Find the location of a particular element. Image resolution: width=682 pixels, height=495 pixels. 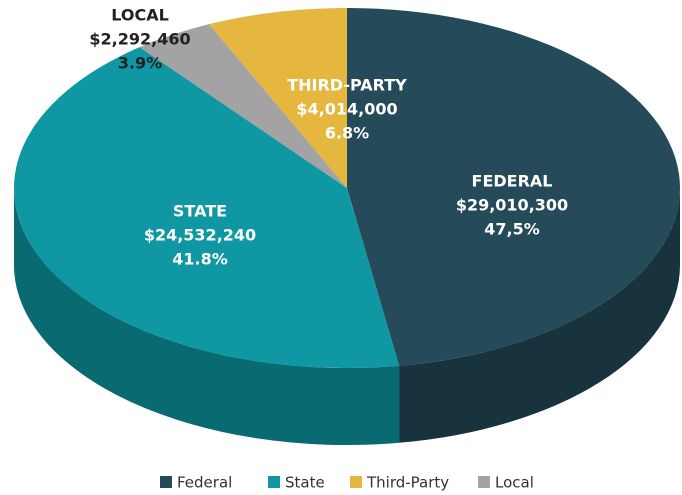

slice-name: STATE is located at coordinates (200, 211).